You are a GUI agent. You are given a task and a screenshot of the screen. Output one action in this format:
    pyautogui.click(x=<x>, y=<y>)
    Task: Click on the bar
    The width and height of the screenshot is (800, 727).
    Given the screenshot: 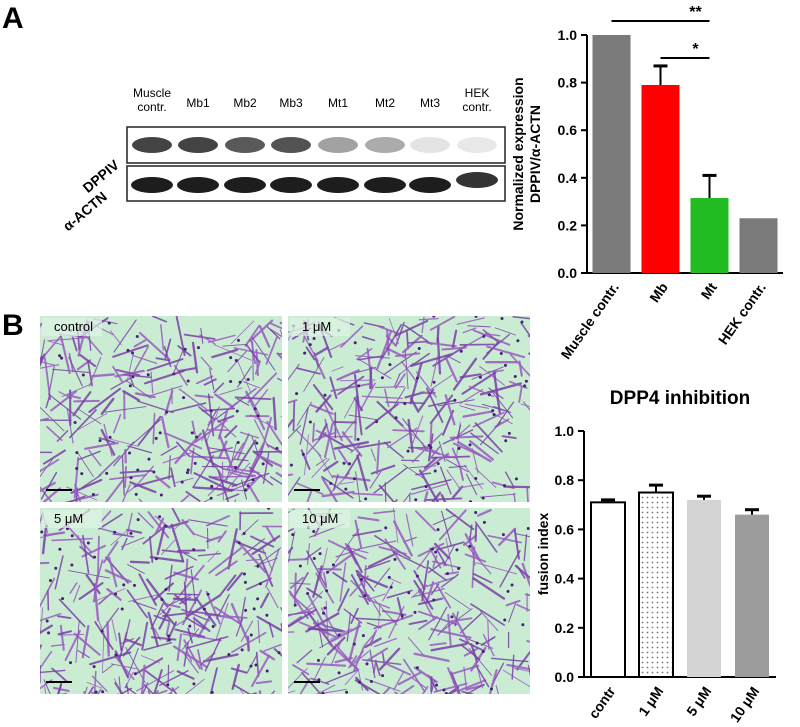 What is the action you would take?
    pyautogui.click(x=660, y=178)
    